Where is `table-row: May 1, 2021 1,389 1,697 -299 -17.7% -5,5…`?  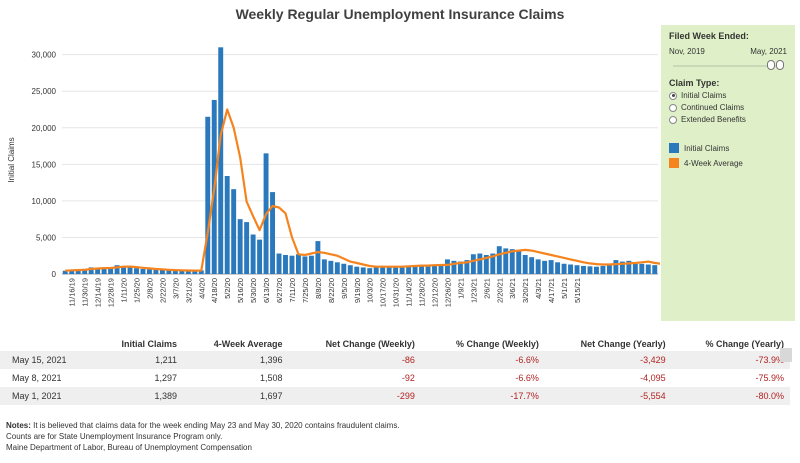 table-row: May 1, 2021 1,389 1,697 -299 -17.7% -5,5… is located at coordinates (395, 396).